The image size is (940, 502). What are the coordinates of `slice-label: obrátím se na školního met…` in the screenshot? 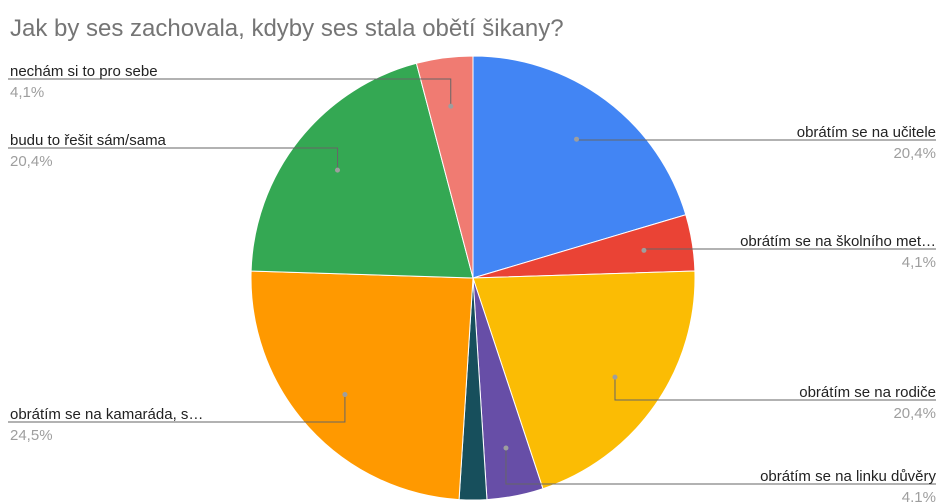 It's located at (838, 241).